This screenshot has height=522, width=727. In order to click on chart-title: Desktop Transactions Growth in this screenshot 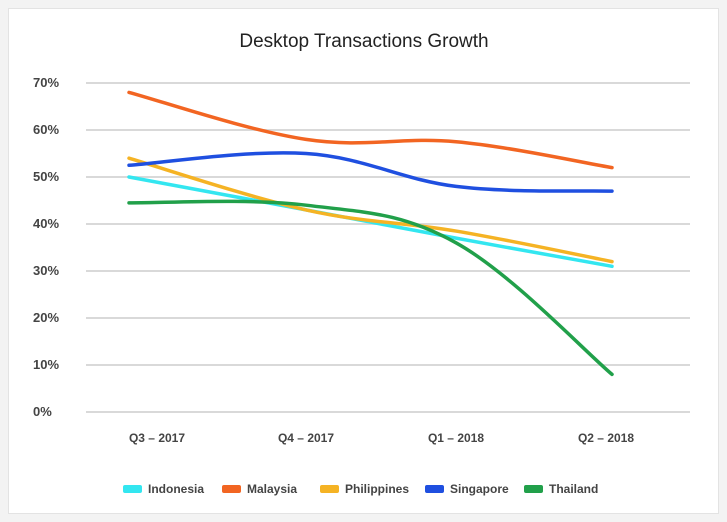, I will do `click(363, 41)`.